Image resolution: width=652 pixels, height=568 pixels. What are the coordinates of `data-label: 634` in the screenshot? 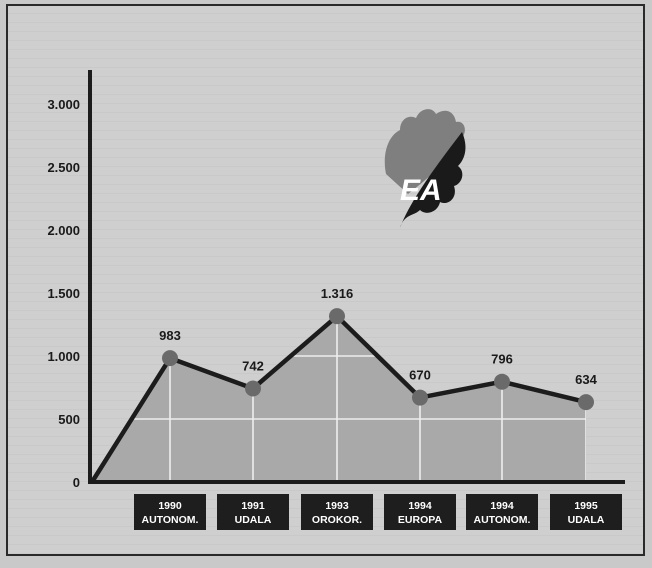 It's located at (586, 379).